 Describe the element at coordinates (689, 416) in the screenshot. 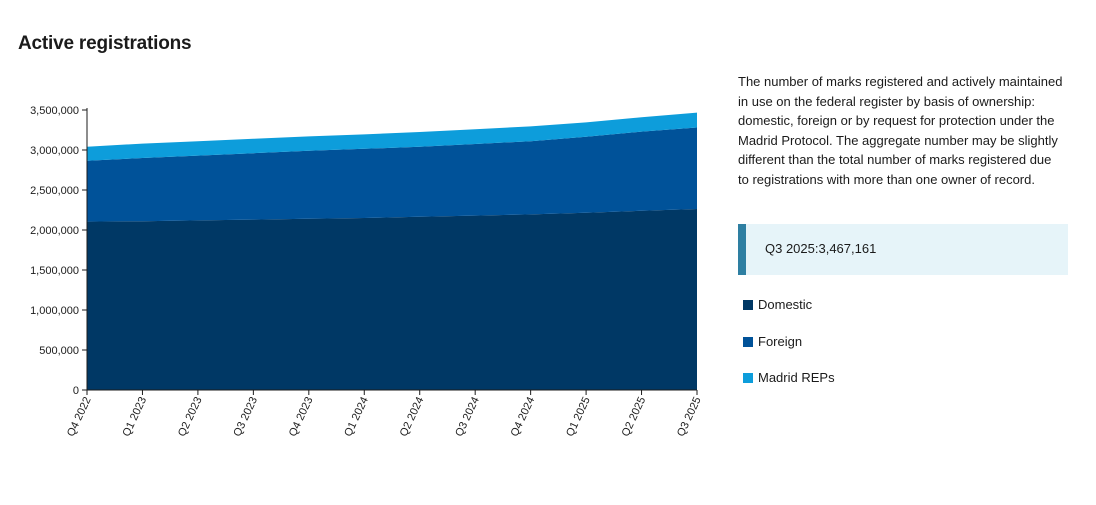

I see `x-tick-label: Q3 2025` at that location.